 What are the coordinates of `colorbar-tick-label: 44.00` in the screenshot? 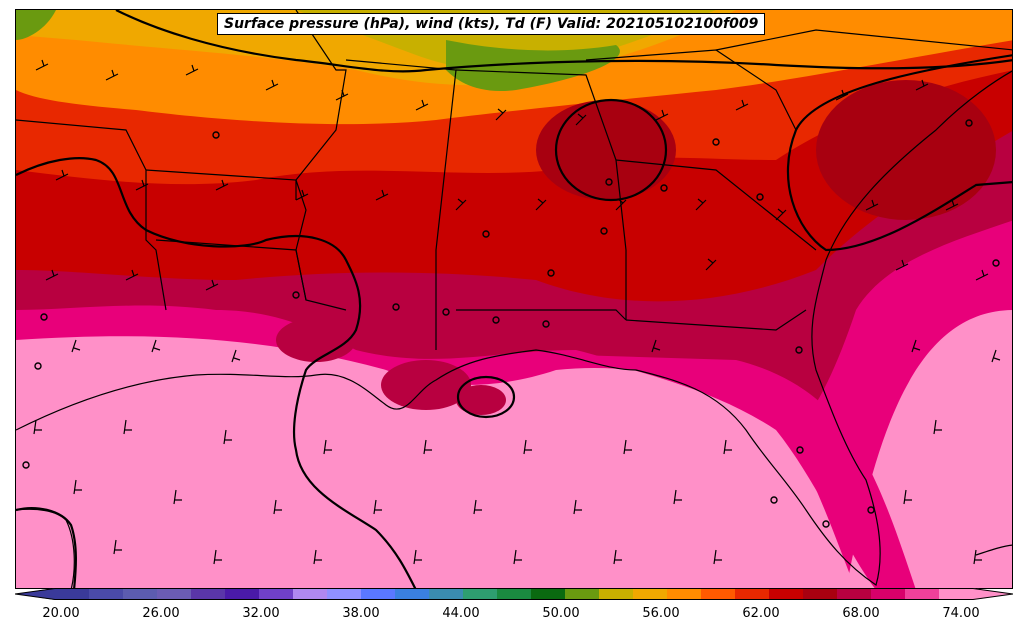 It's located at (461, 613).